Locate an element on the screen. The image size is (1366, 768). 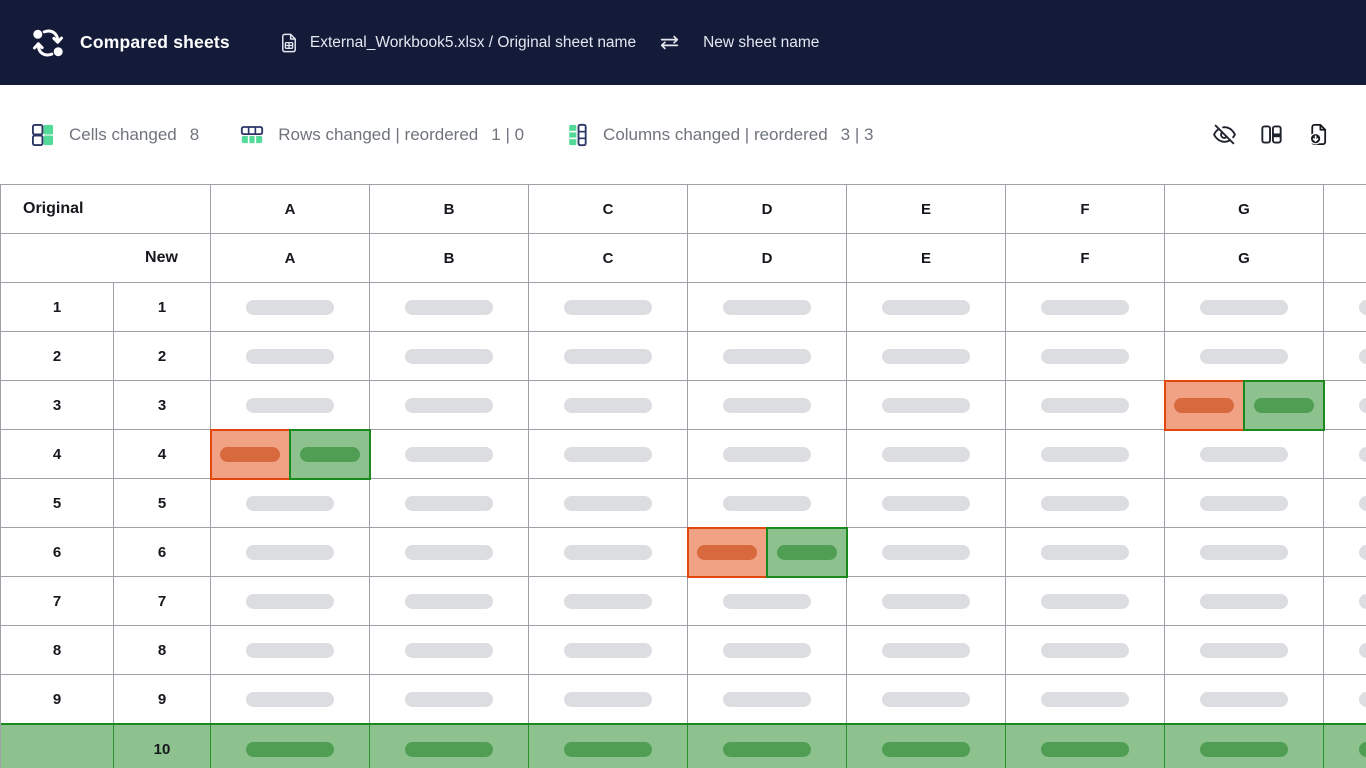
column-header-new-E: E is located at coordinates (926, 258).